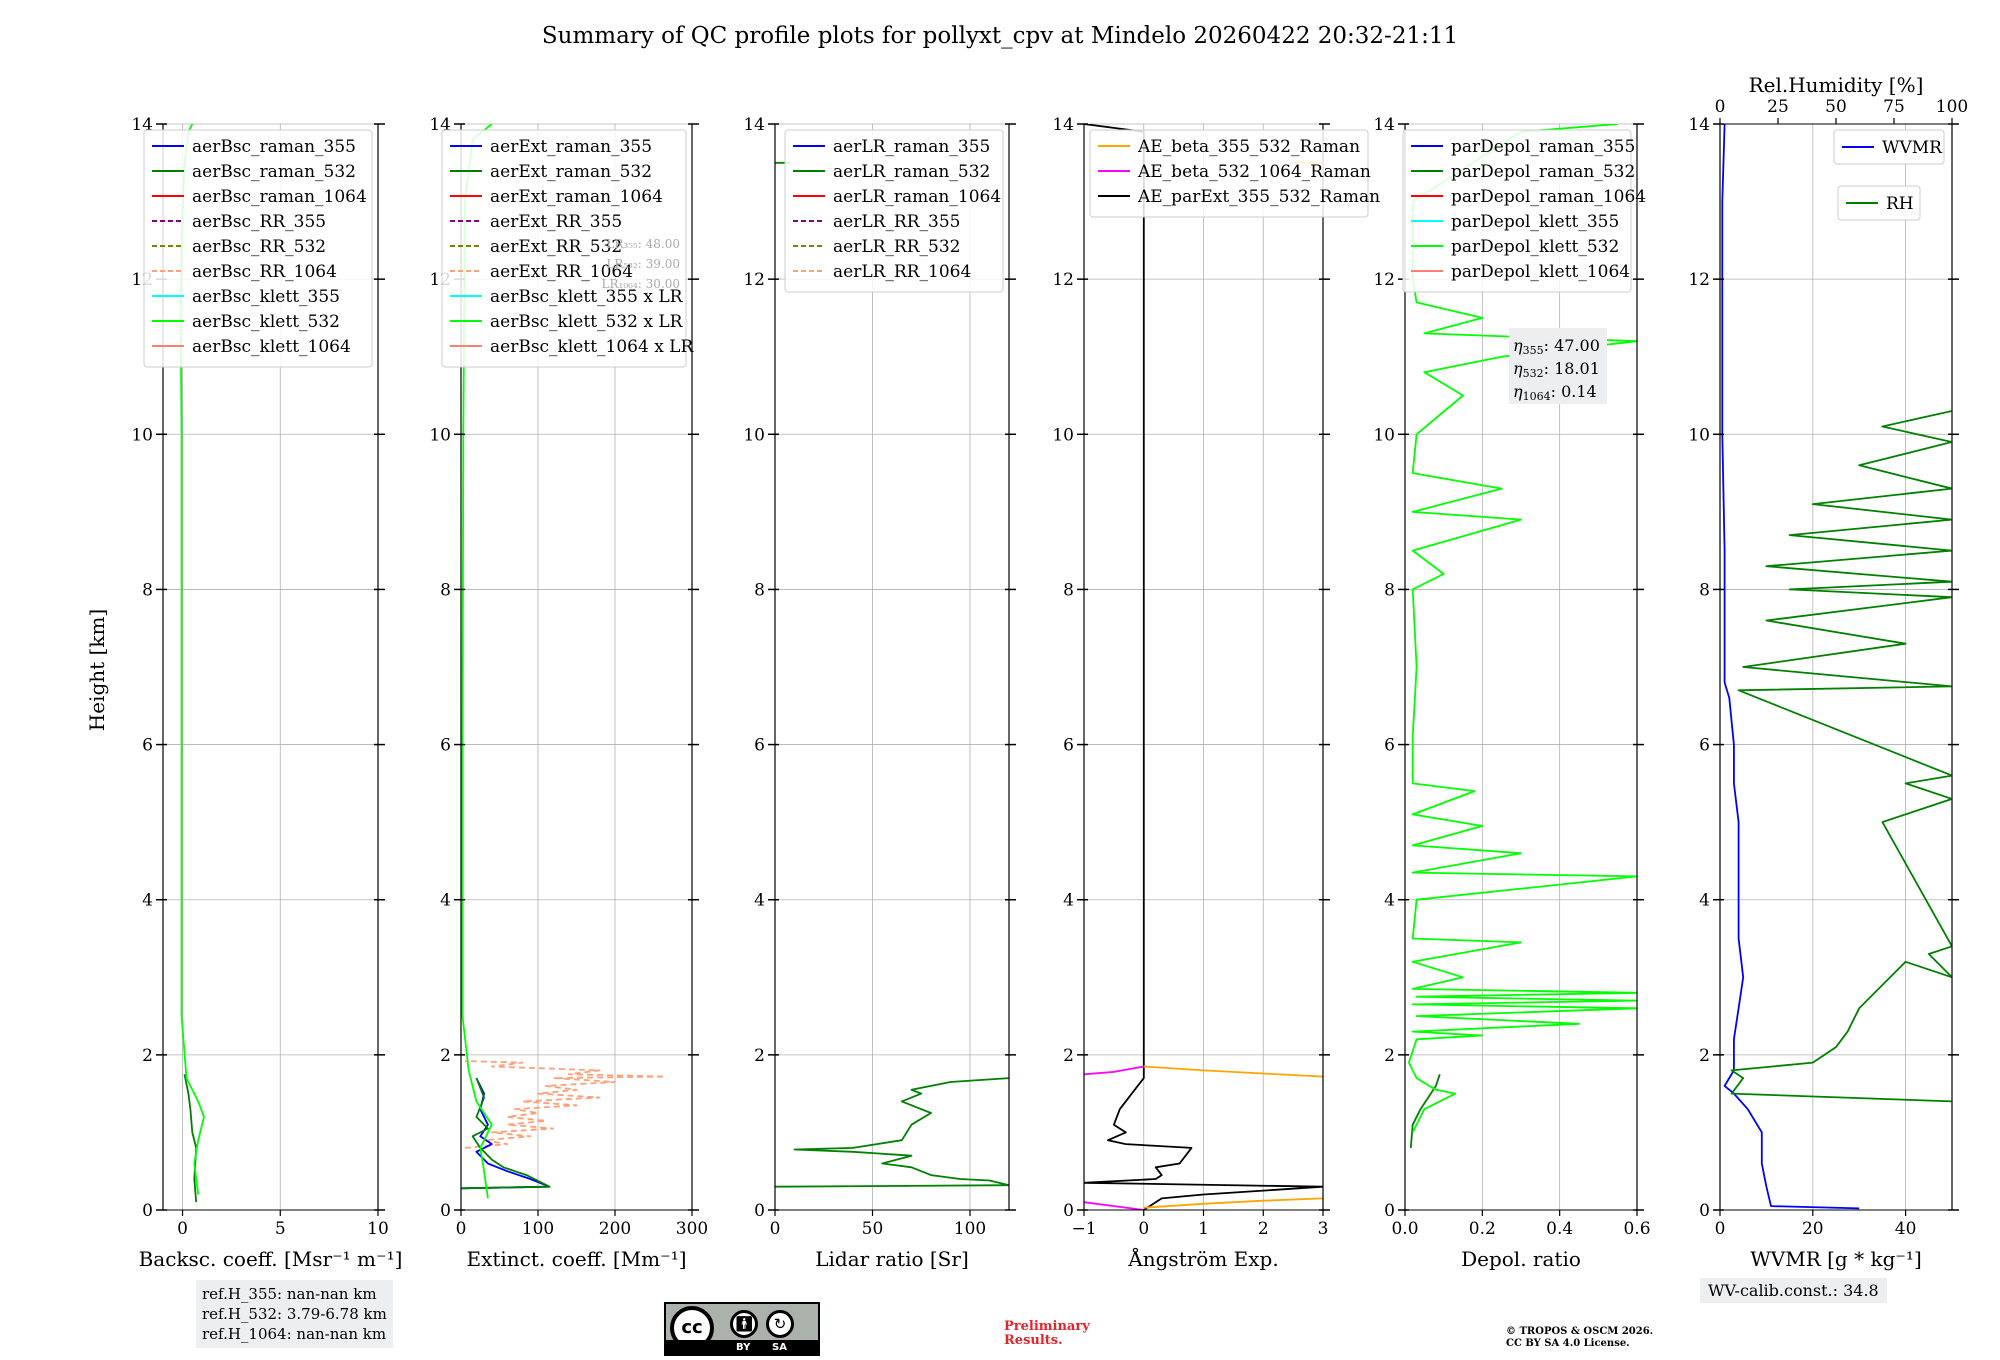  What do you see at coordinates (1233, 1203) in the screenshot?
I see `series-AE_beta_355_532_Raman_low` at bounding box center [1233, 1203].